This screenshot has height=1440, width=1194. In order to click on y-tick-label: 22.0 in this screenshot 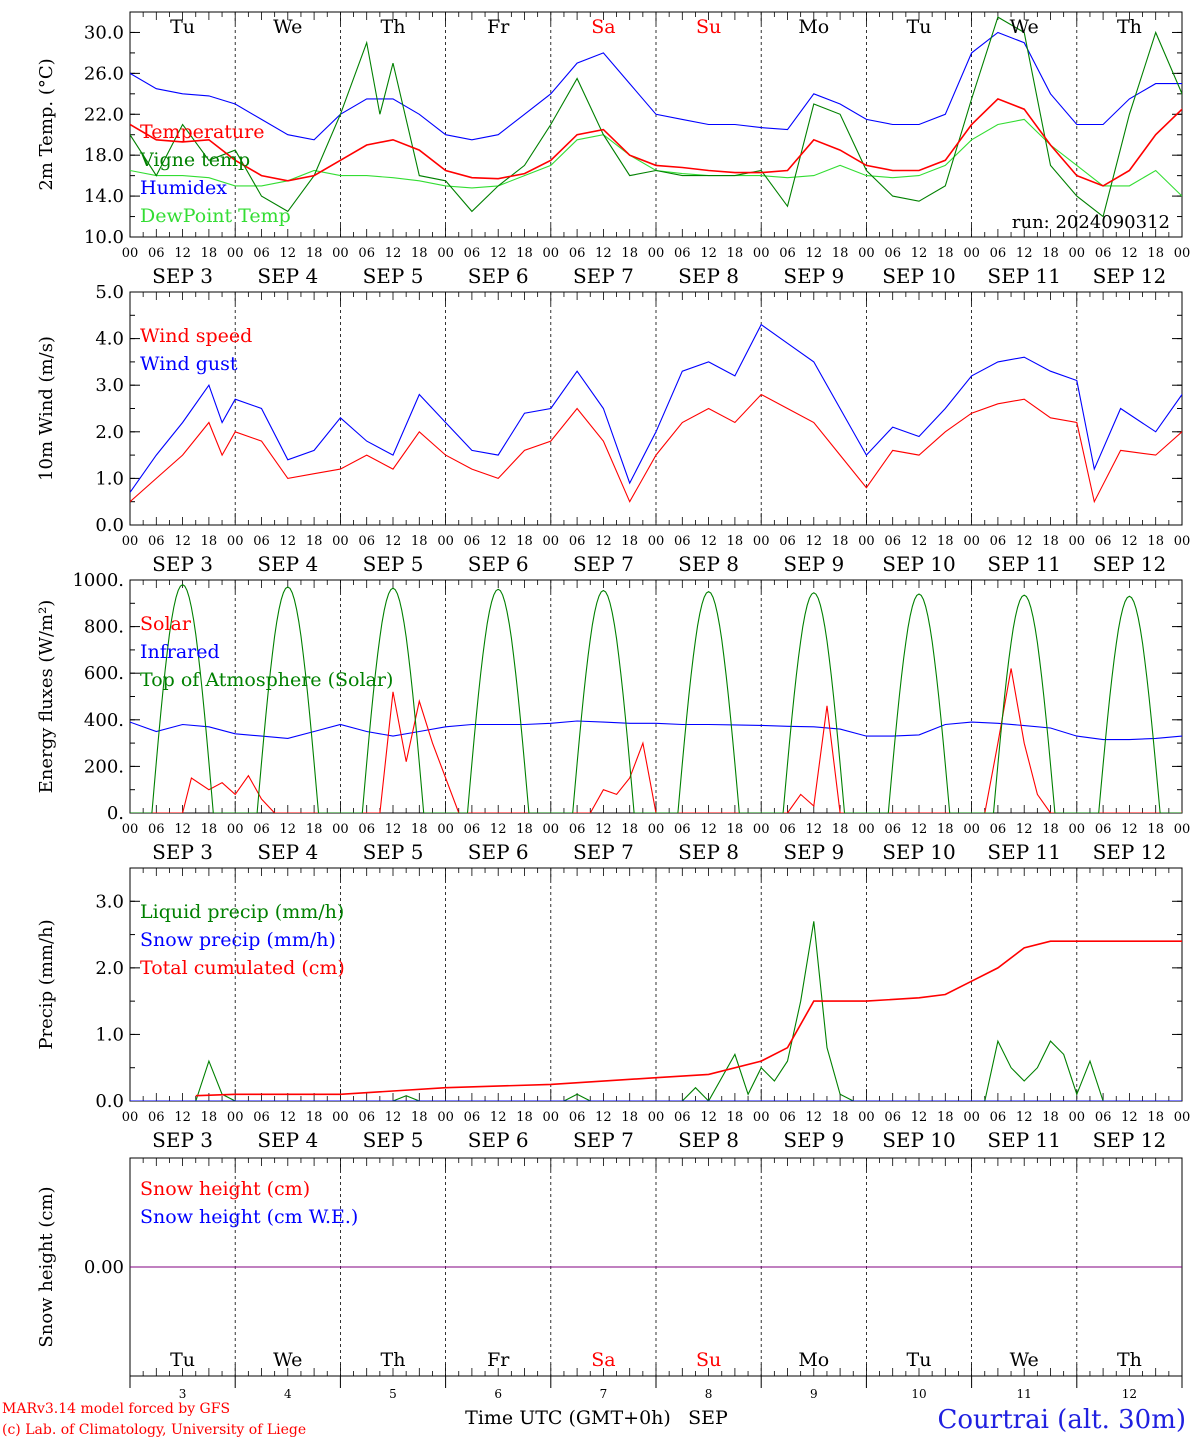, I will do `click(104, 114)`.